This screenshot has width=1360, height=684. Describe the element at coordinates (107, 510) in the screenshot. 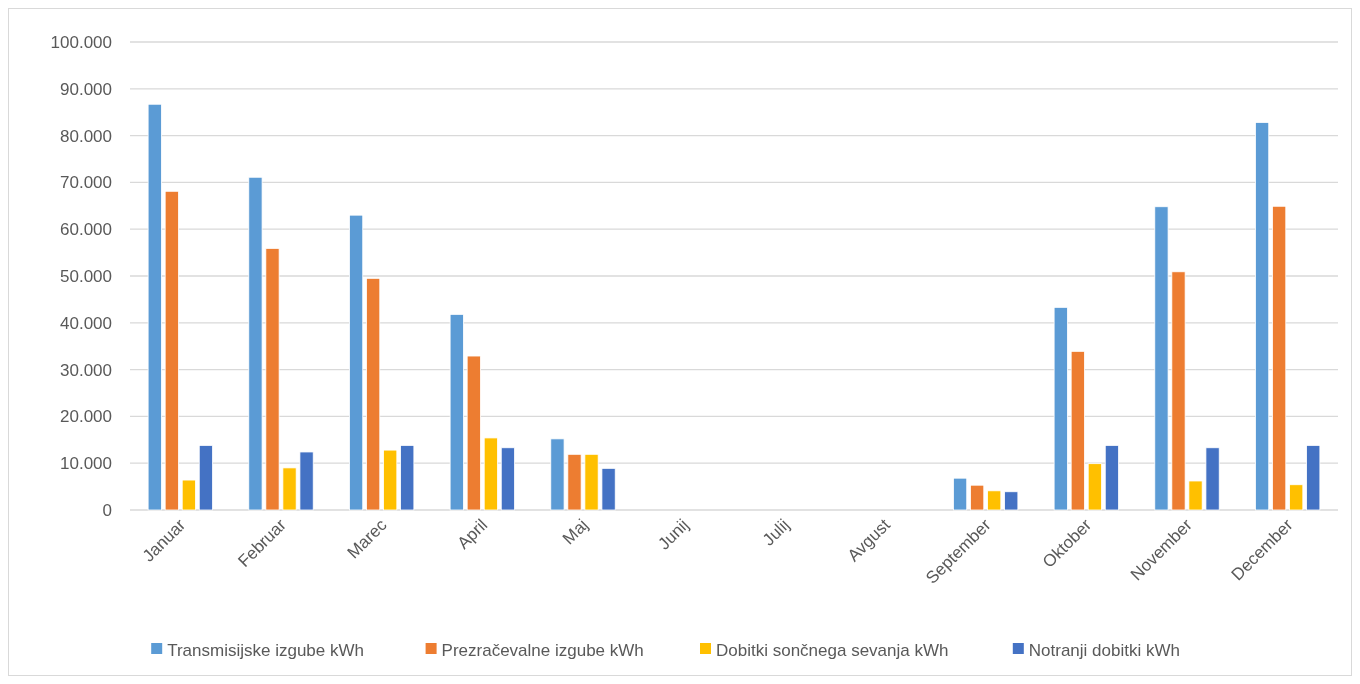

I see `y-tick-label: 0` at that location.